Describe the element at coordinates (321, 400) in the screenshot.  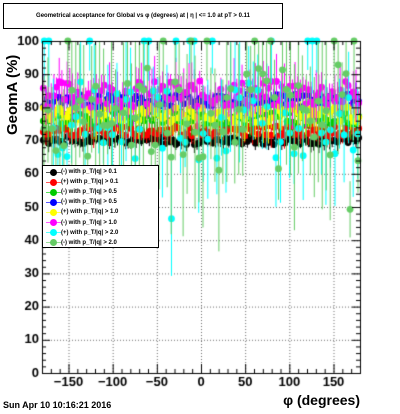
I see `x-axis-label: φ (degrees)` at that location.